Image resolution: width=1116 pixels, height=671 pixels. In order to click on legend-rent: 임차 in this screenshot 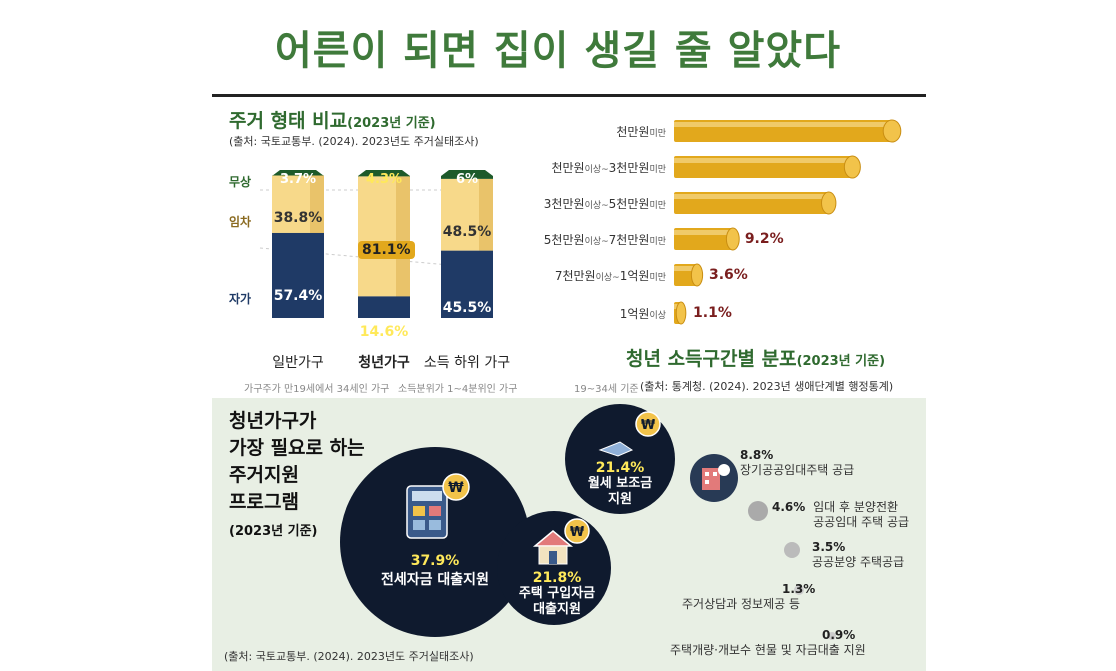, I will do `click(240, 222)`.